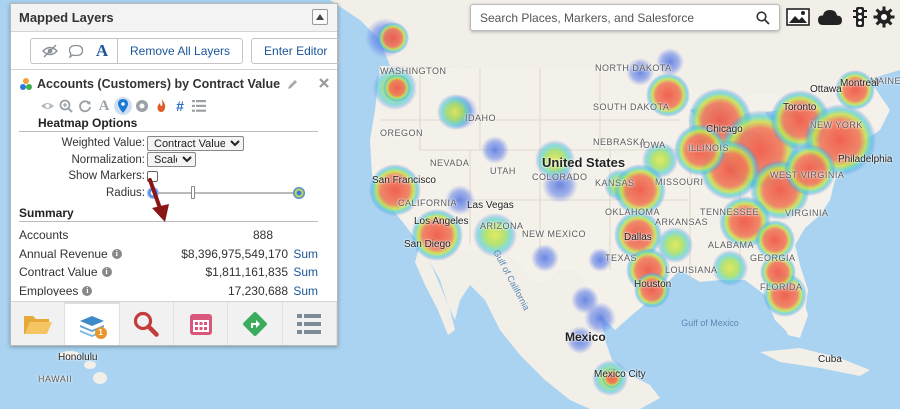  What do you see at coordinates (102, 50) in the screenshot?
I see `text-label-icon: A` at bounding box center [102, 50].